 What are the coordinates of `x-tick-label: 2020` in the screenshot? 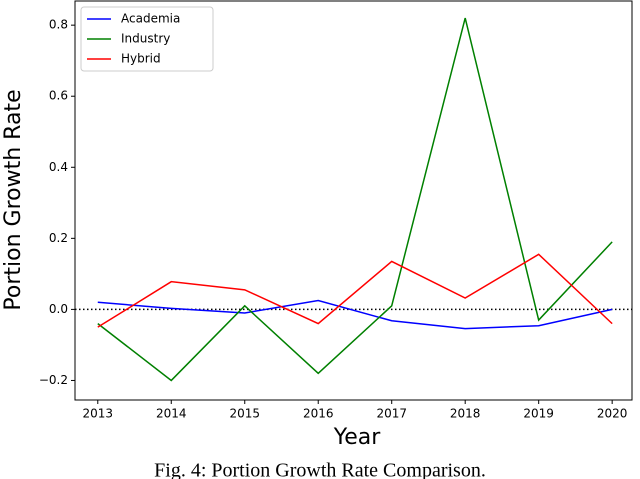 It's located at (612, 414).